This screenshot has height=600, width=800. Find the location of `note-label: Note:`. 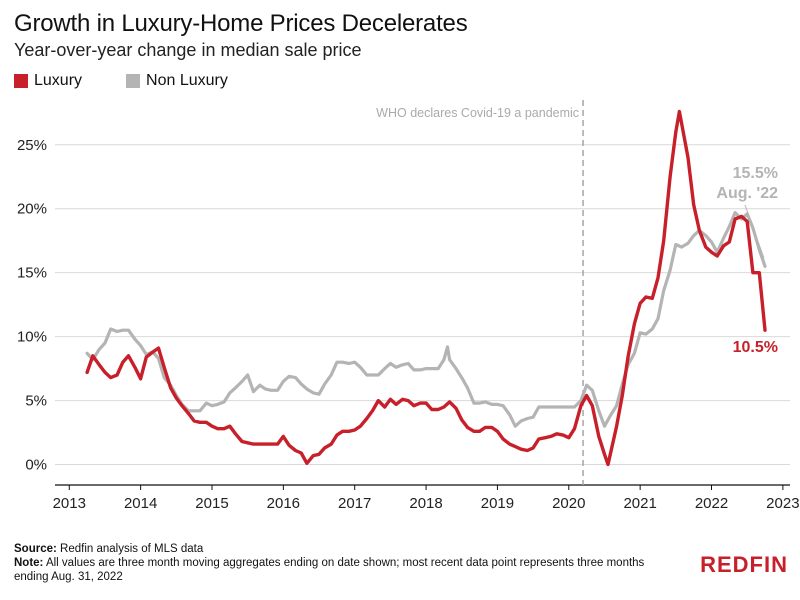

note-label: Note: is located at coordinates (29, 563).